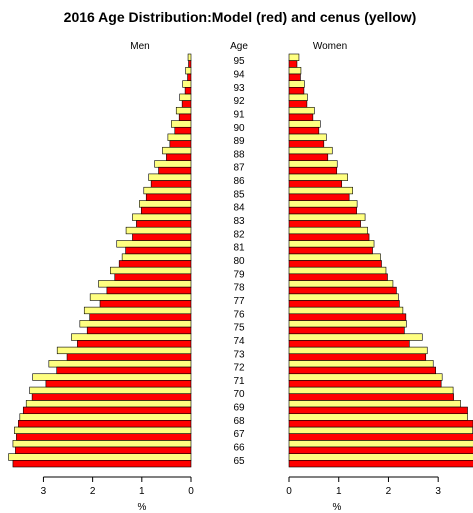 The image size is (473, 513). What do you see at coordinates (239, 394) in the screenshot?
I see `age-tick-label: 70` at bounding box center [239, 394].